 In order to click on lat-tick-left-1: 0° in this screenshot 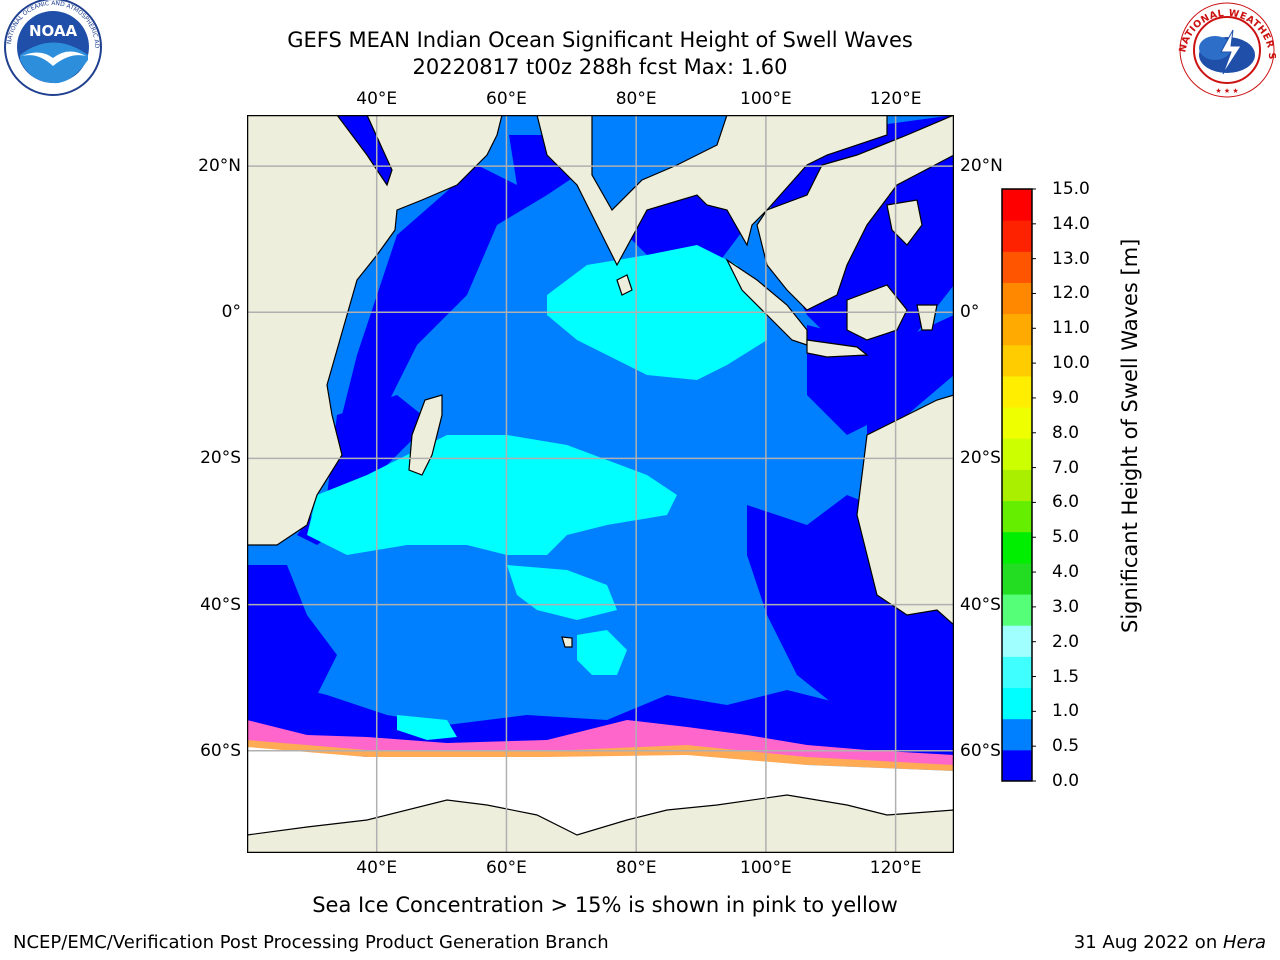, I will do `click(231, 312)`.